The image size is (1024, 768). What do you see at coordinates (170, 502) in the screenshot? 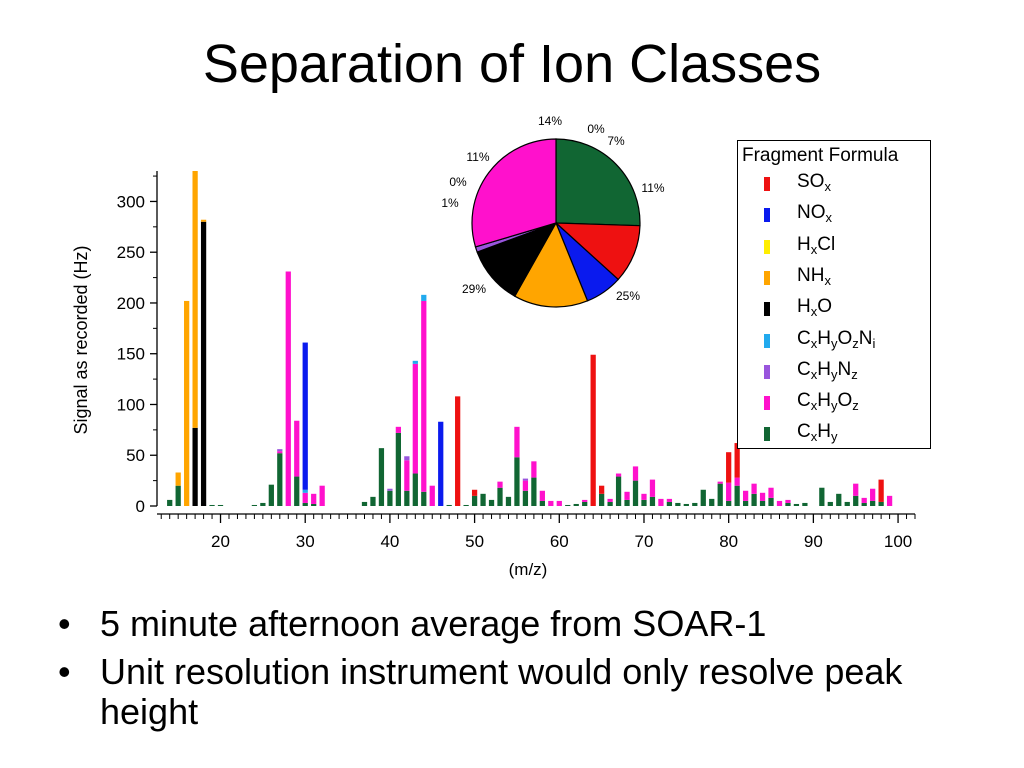
I see `bar-segment-mz14-cxhy` at bounding box center [170, 502].